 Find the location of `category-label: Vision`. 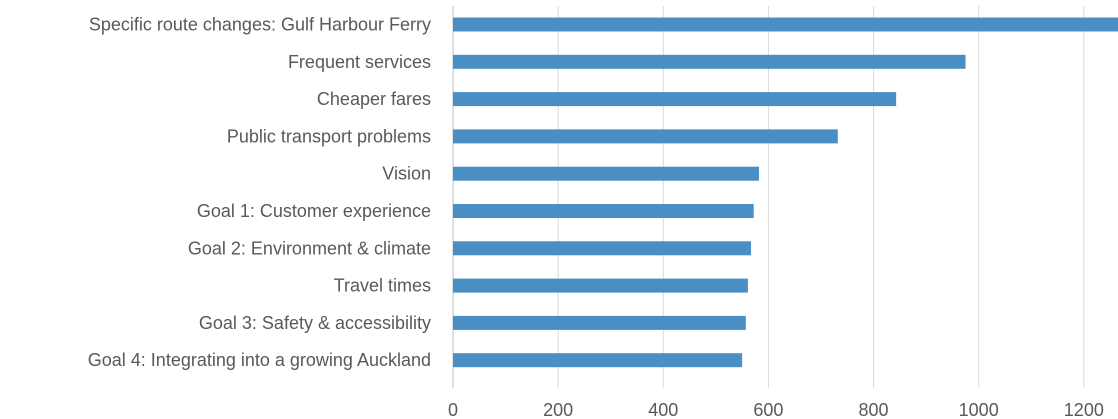

category-label: Vision is located at coordinates (406, 174).